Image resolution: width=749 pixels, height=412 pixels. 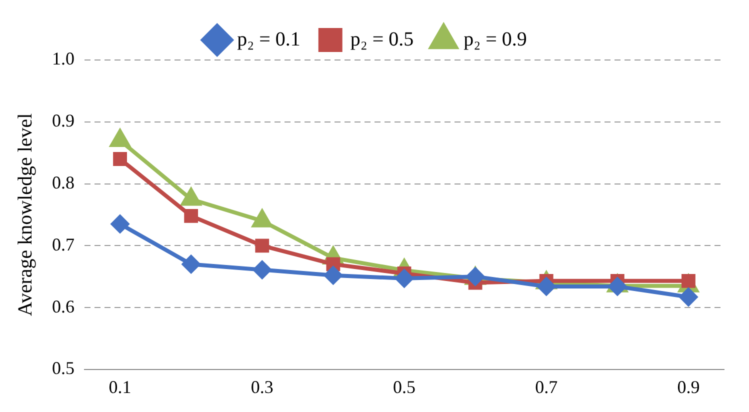 I want to click on y-tick-label: 0.7, so click(x=63, y=244).